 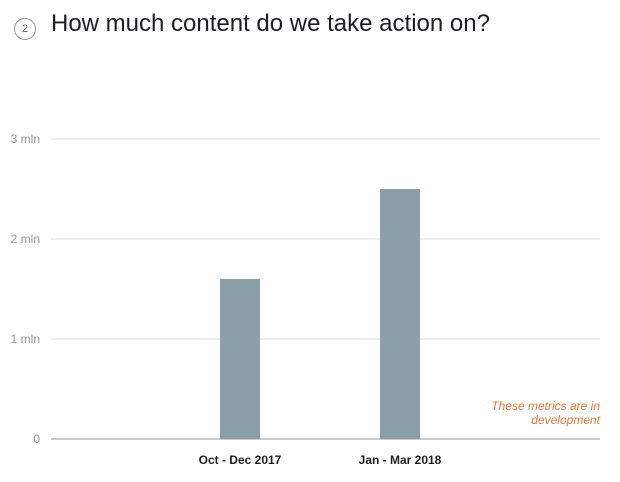 What do you see at coordinates (565, 420) in the screenshot?
I see `development-note-line-2: development` at bounding box center [565, 420].